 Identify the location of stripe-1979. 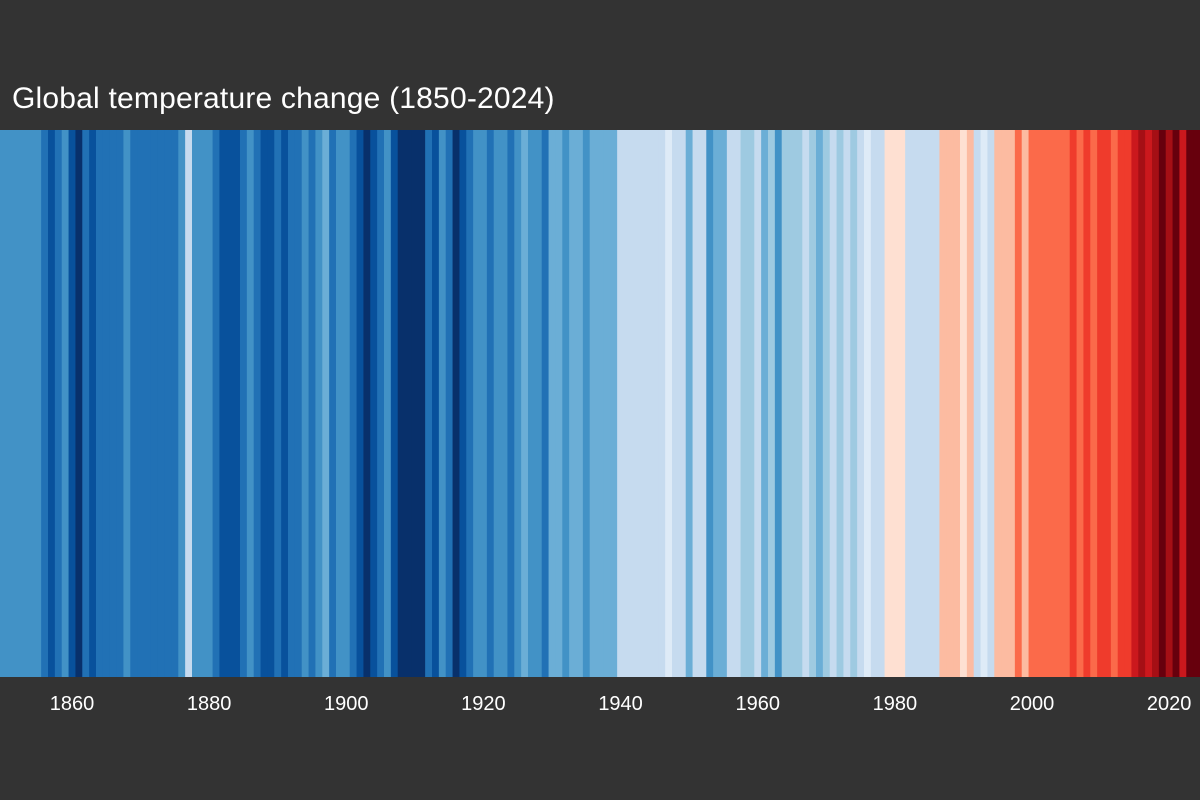
(888, 403).